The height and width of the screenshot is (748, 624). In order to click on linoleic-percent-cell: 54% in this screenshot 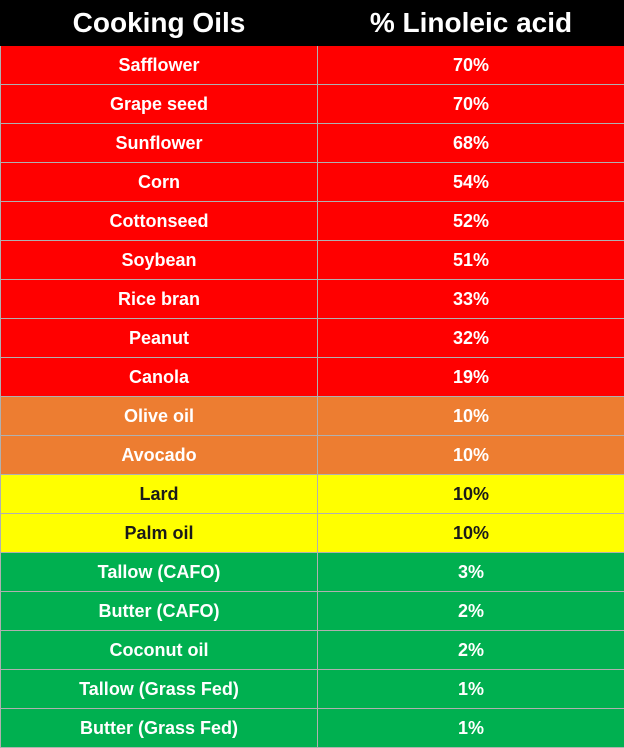, I will do `click(471, 182)`.